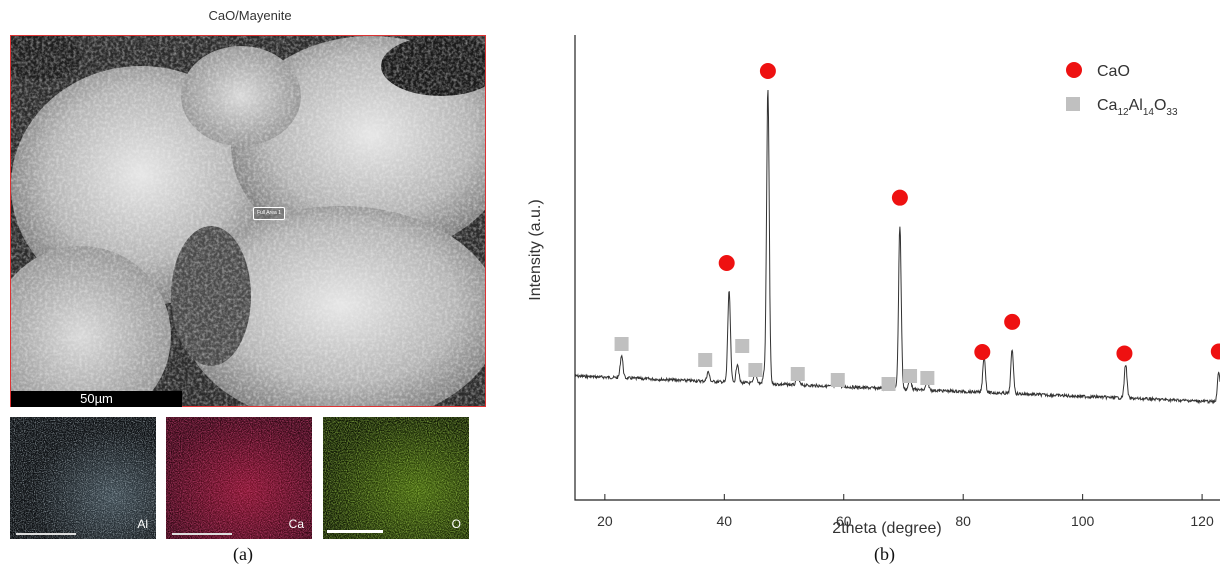 The height and width of the screenshot is (569, 1220). Describe the element at coordinates (243, 554) in the screenshot. I see `caption-a: (a)` at that location.